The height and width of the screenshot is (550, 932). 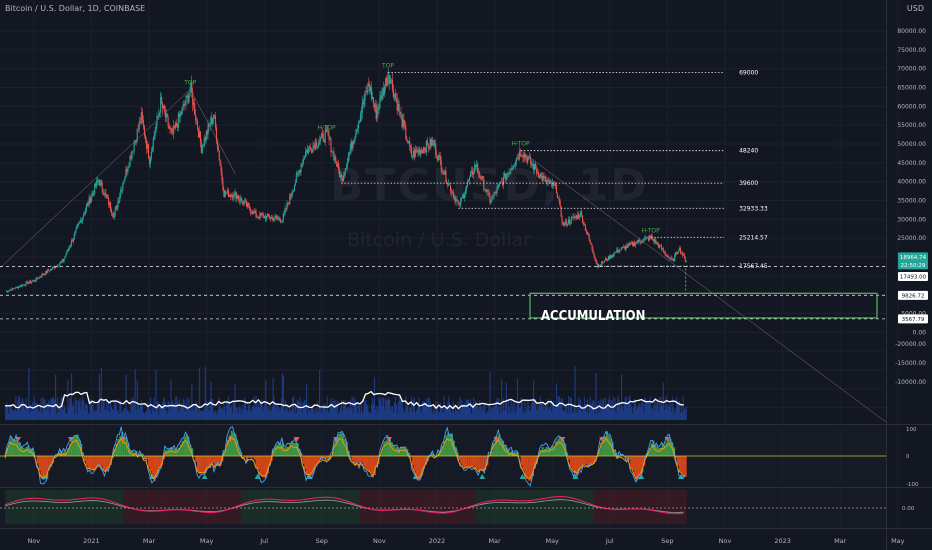 I want to click on currency-label: USD, so click(x=915, y=8).